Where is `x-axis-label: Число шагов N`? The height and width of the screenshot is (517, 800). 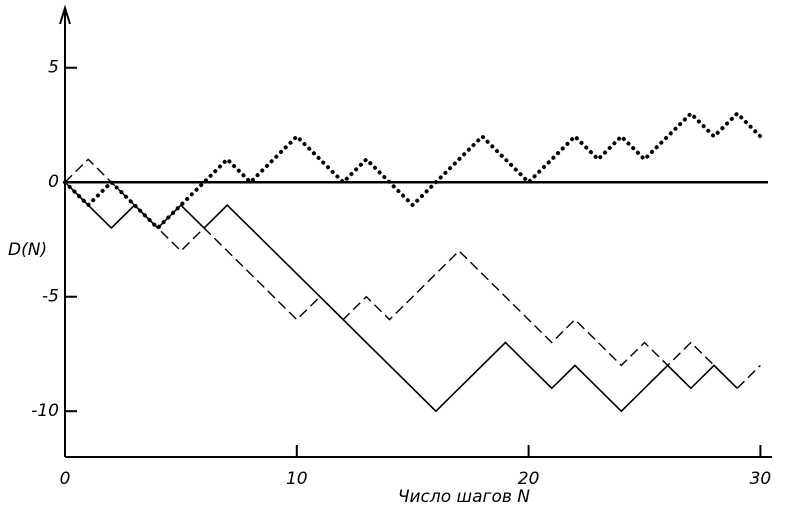 x-axis-label: Число шагов N is located at coordinates (464, 497).